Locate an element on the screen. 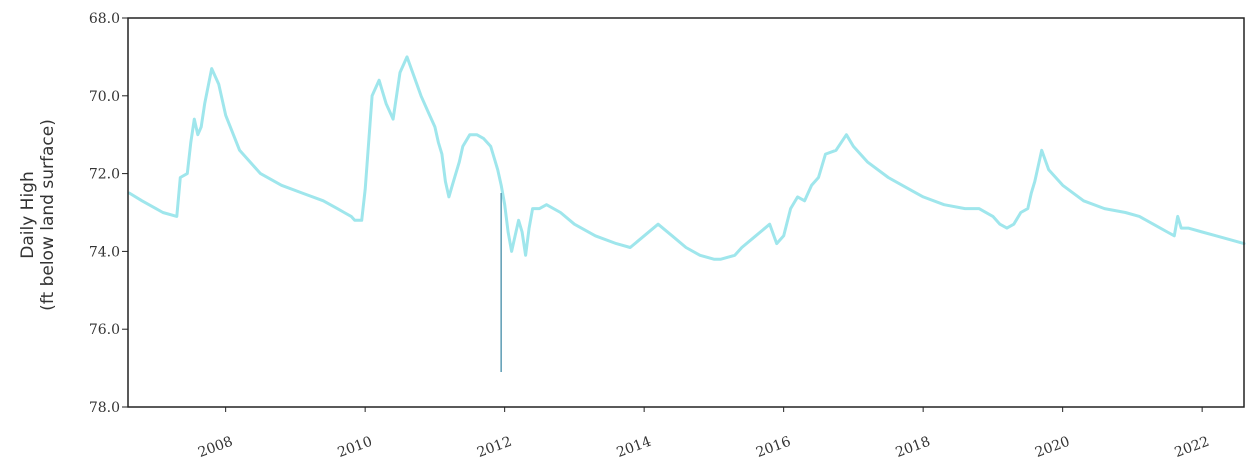 This screenshot has height=457, width=1246. y-axis: 68.0 70.0 72.0 74.0 76.0 78.0 is located at coordinates (108, 213).